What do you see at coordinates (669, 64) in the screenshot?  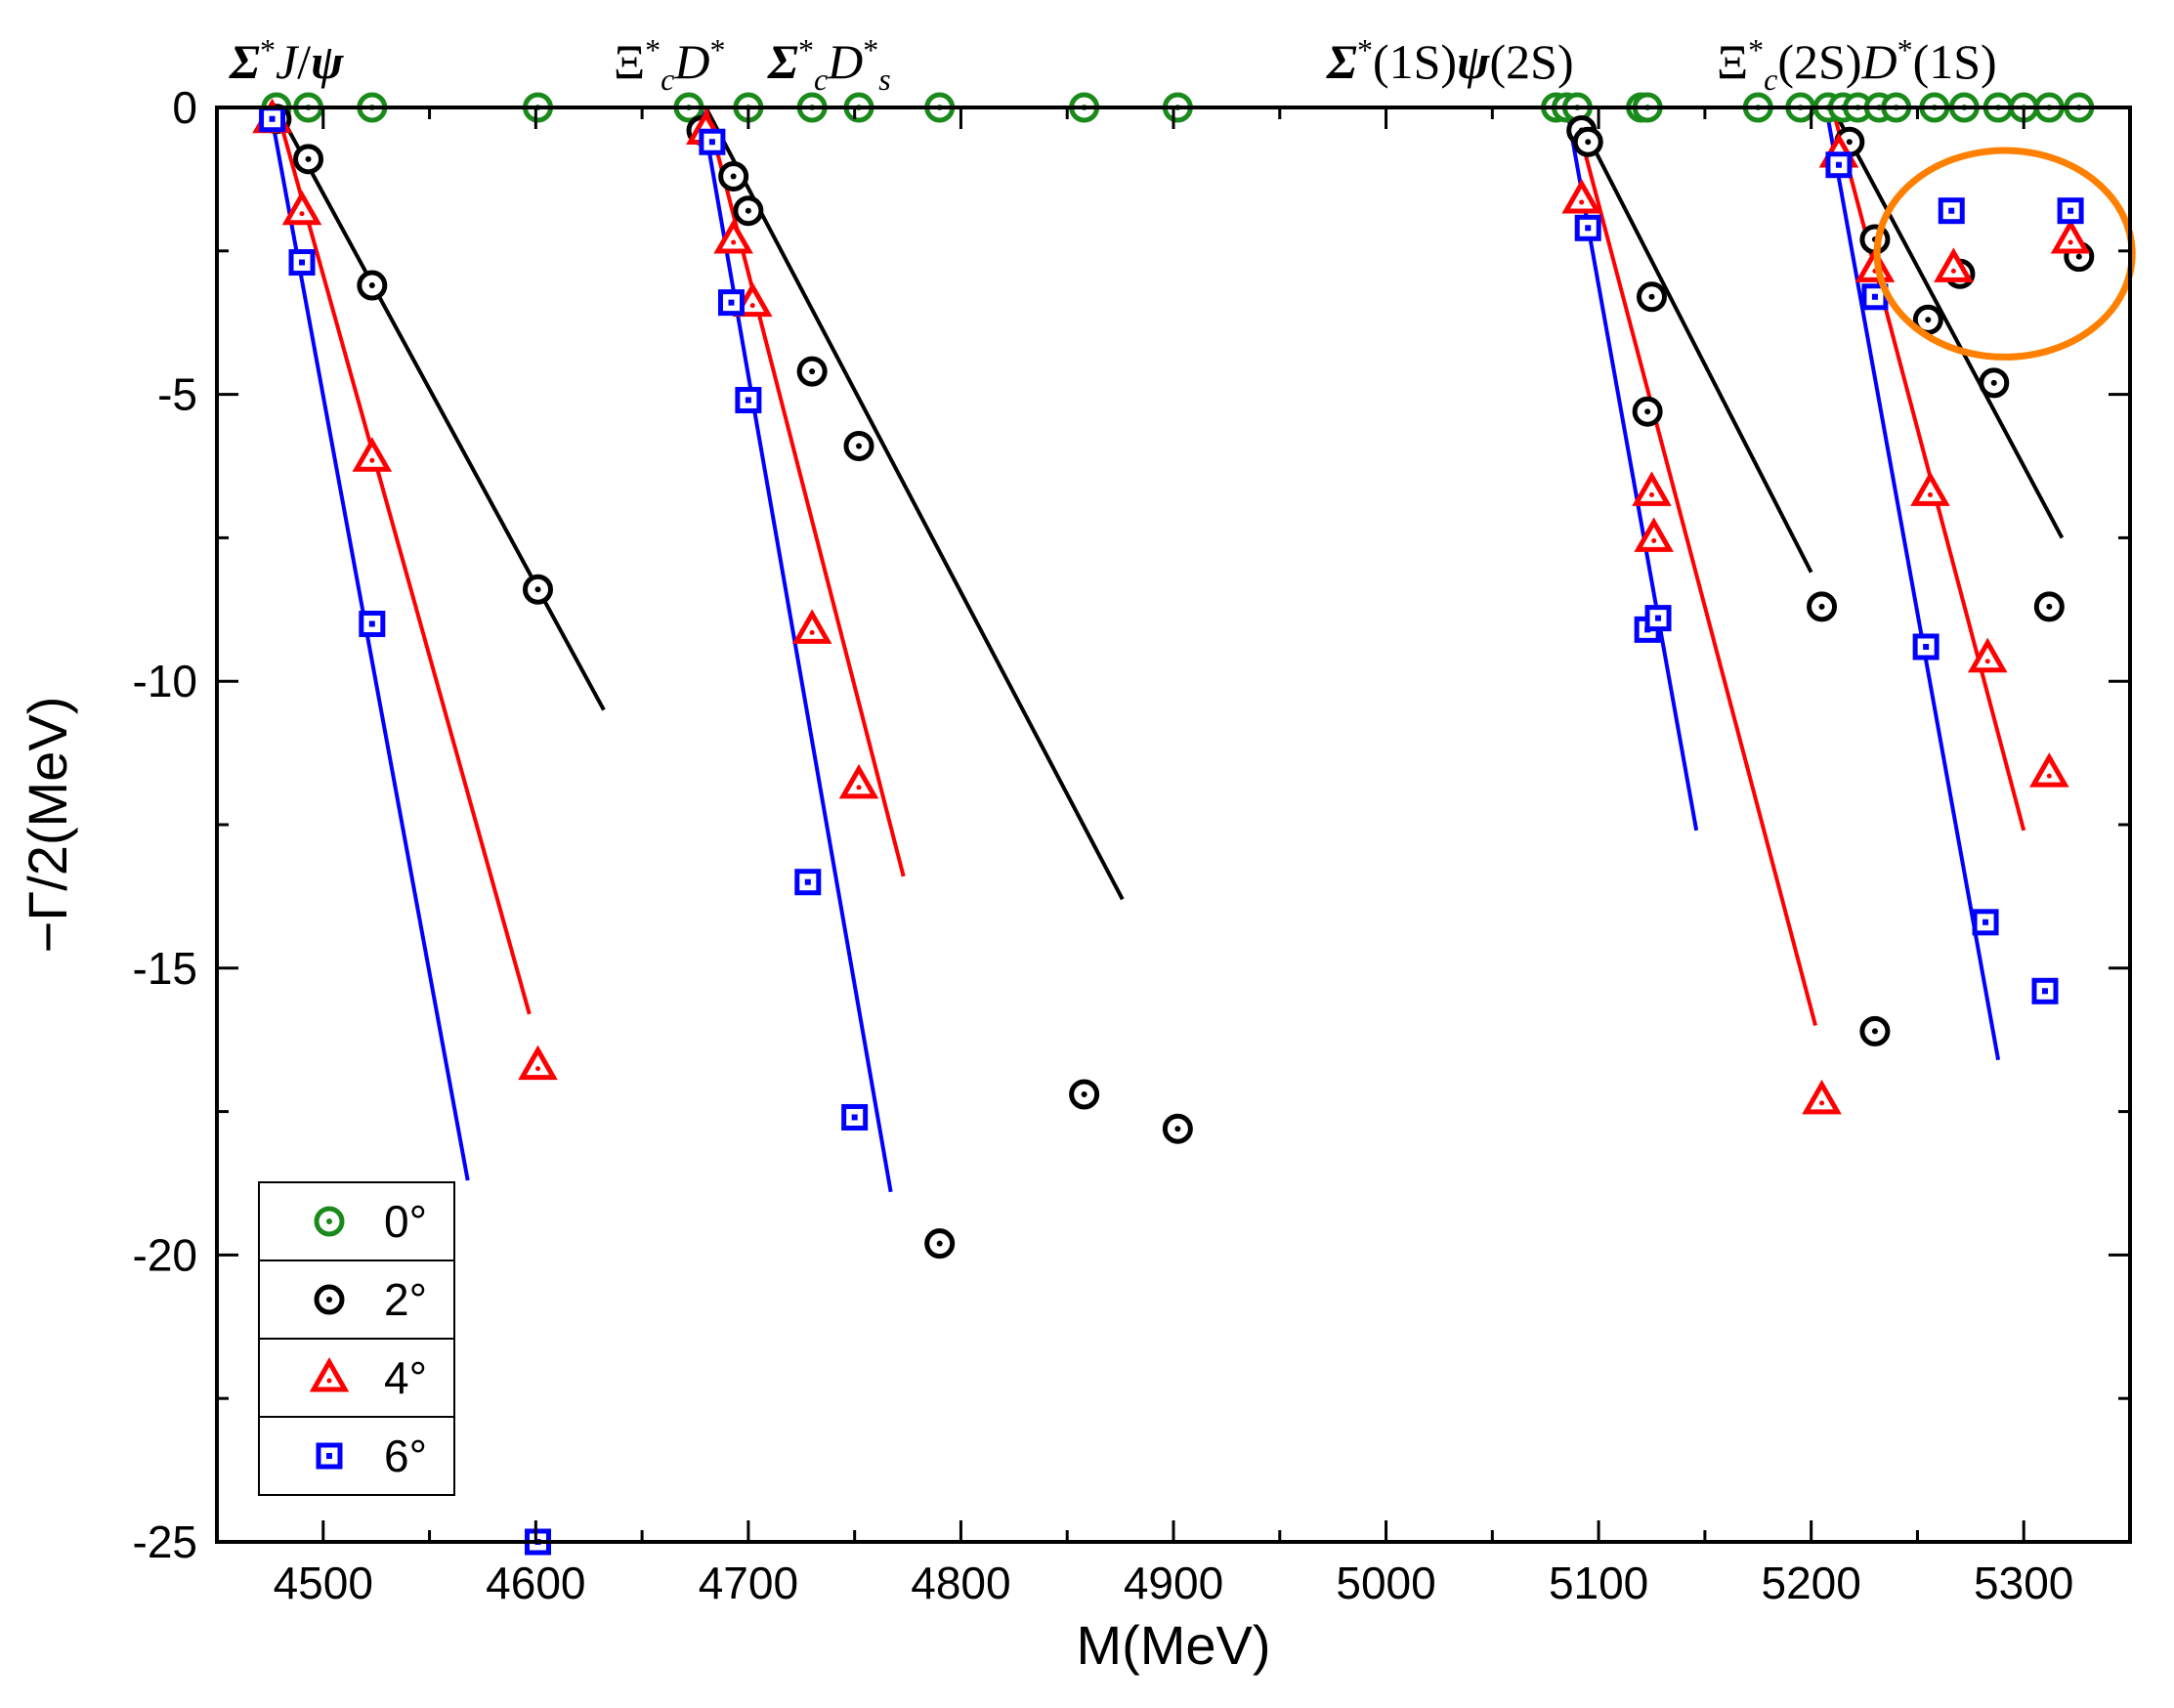 I see `threshold-label: Ξ*cD*` at bounding box center [669, 64].